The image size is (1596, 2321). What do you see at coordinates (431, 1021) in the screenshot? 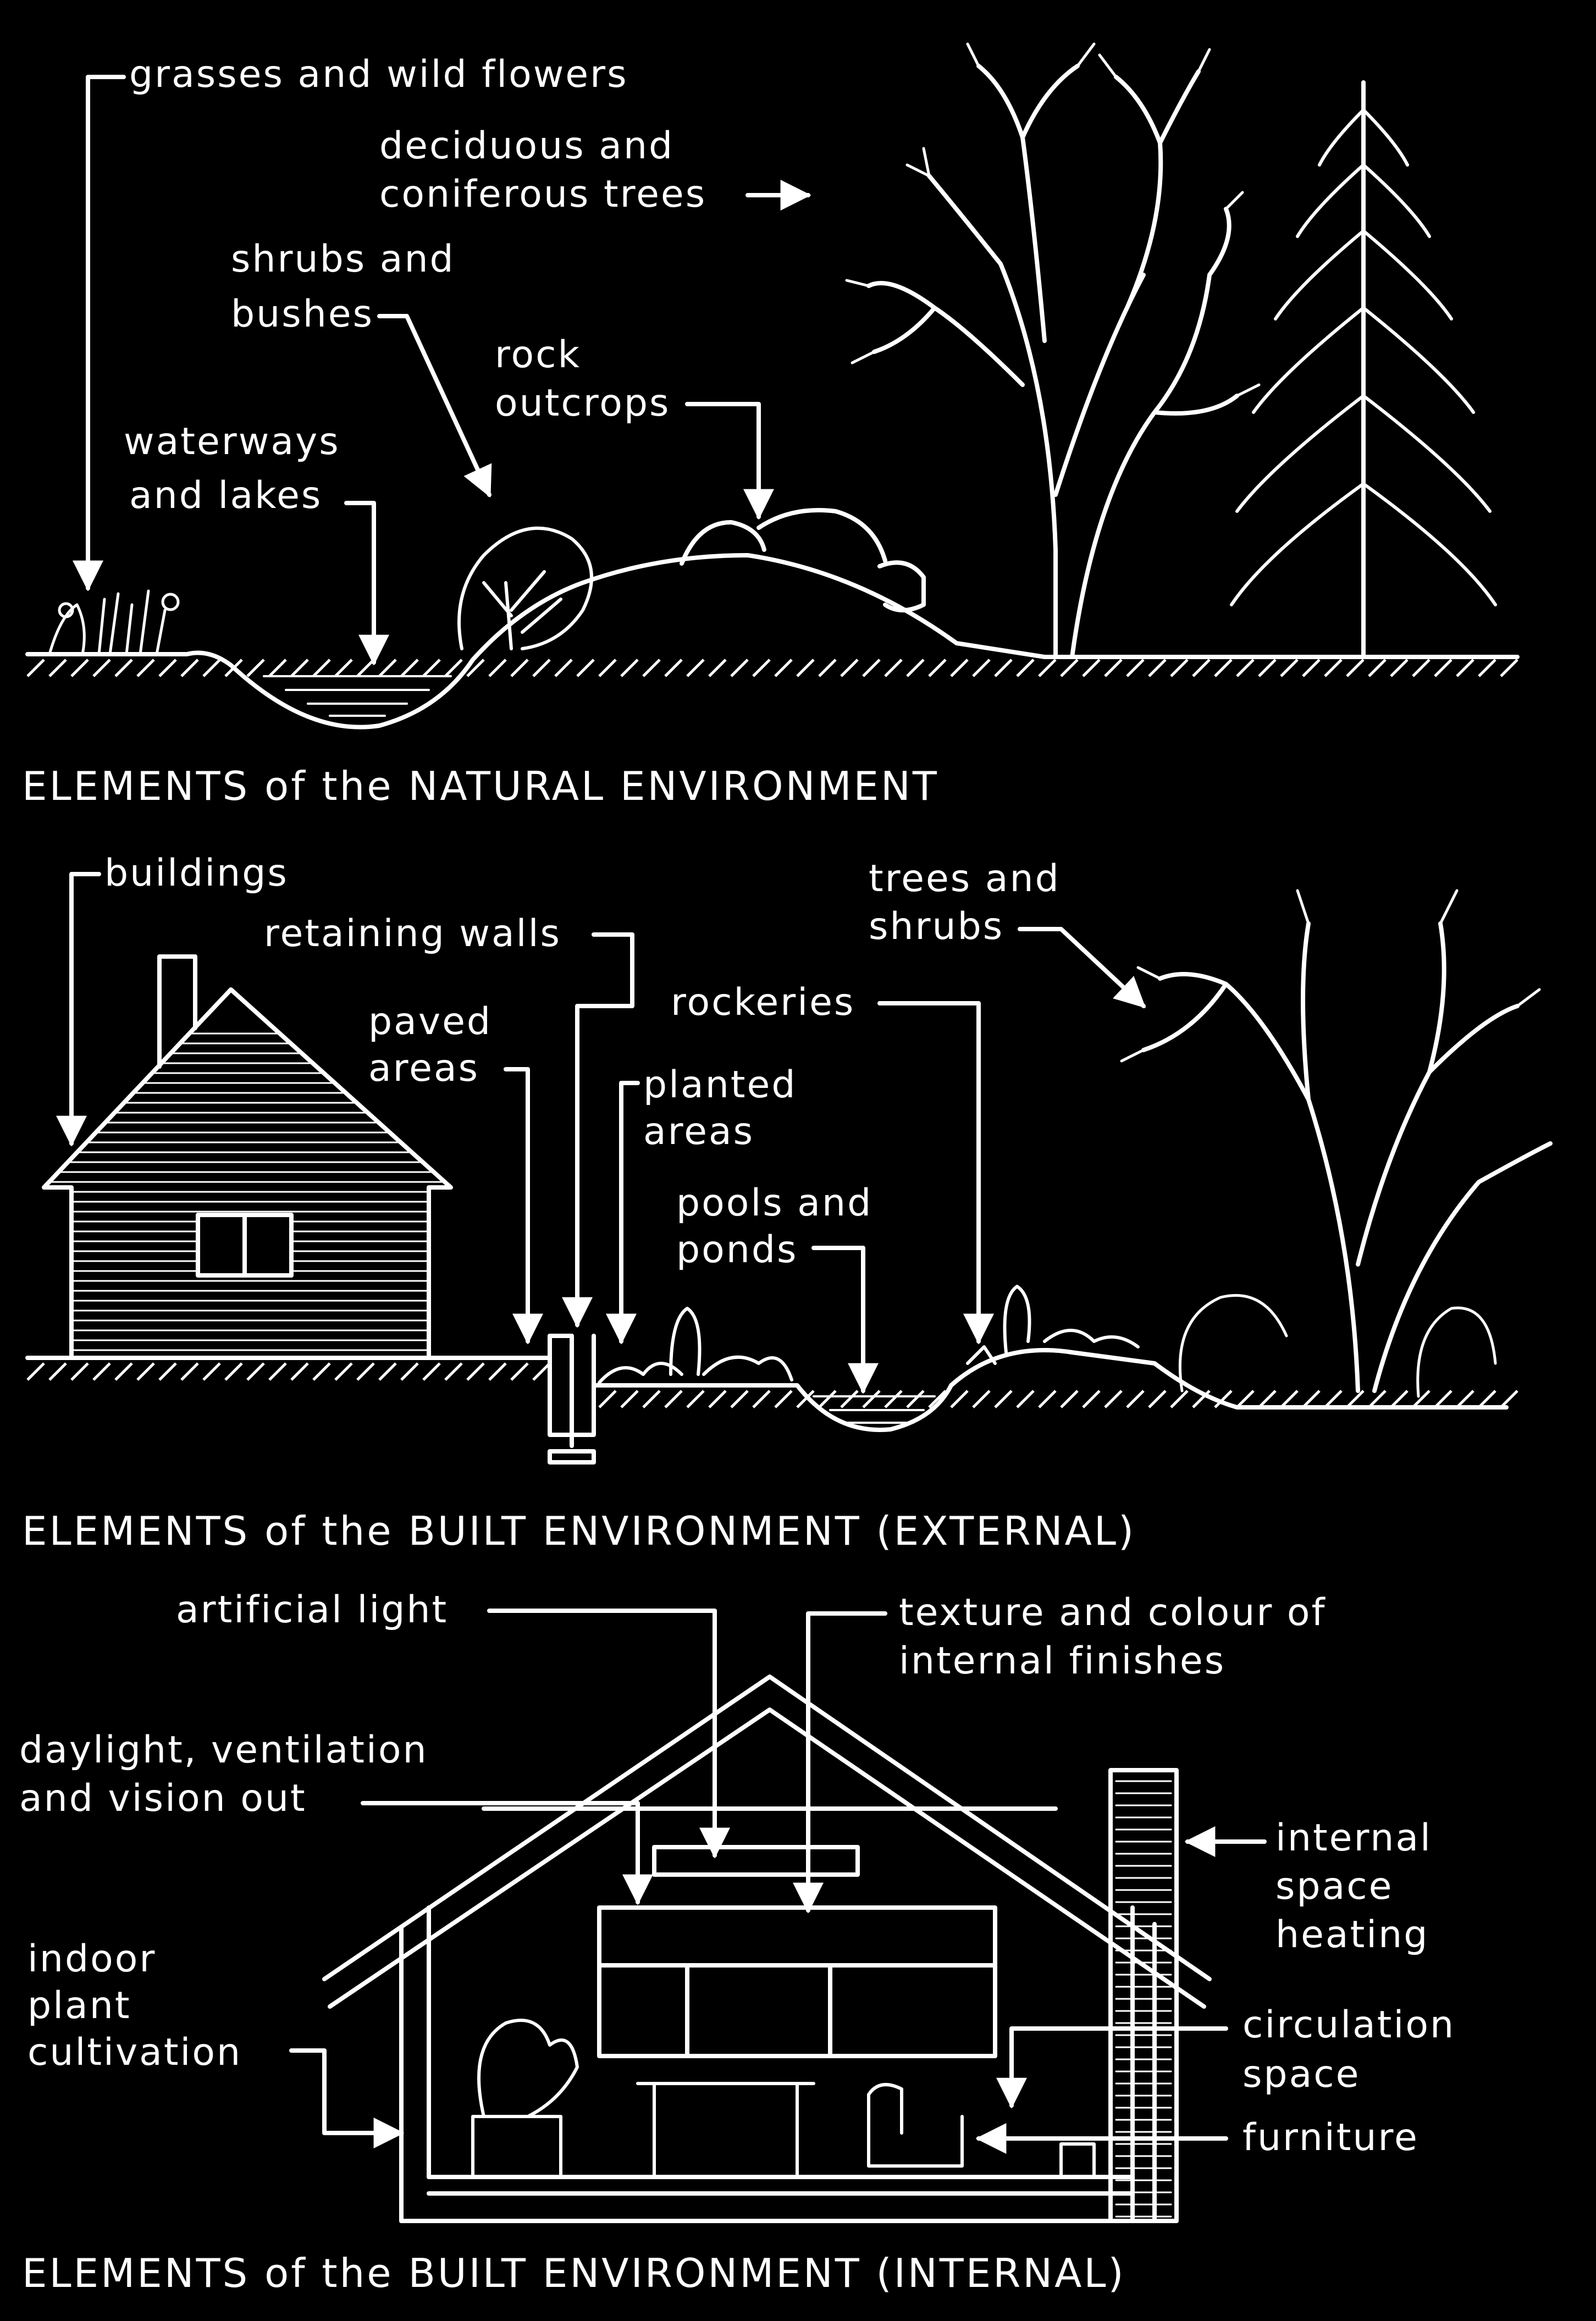
I see `label-paved-line1: paved` at bounding box center [431, 1021].